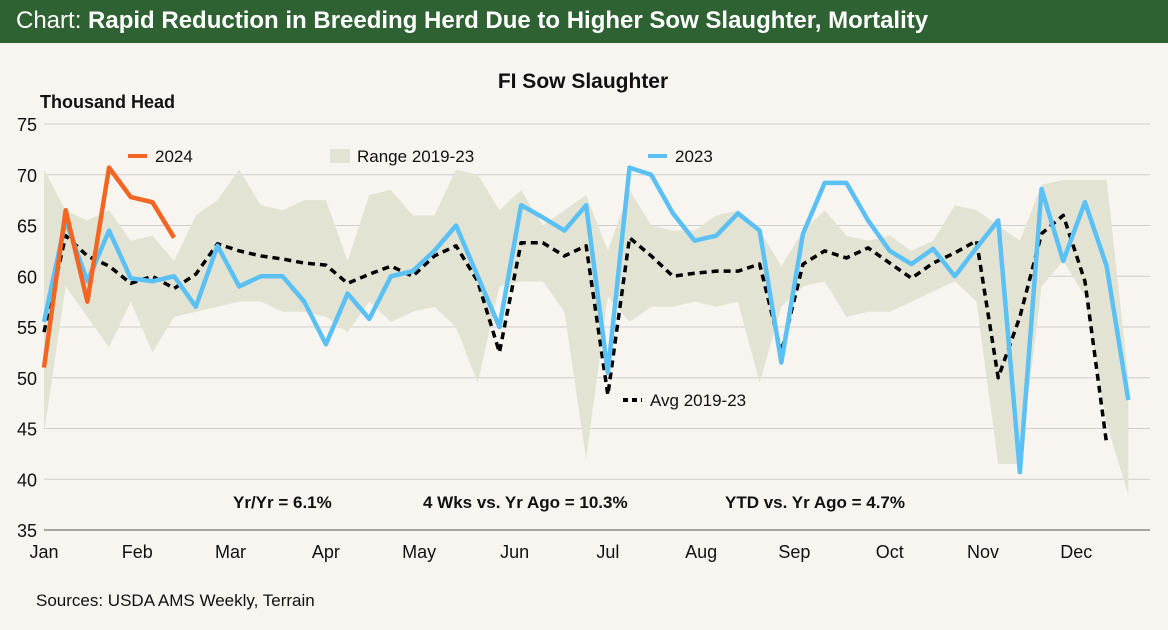 This screenshot has width=1168, height=630. Describe the element at coordinates (326, 552) in the screenshot. I see `x-tick-label: Apr` at that location.